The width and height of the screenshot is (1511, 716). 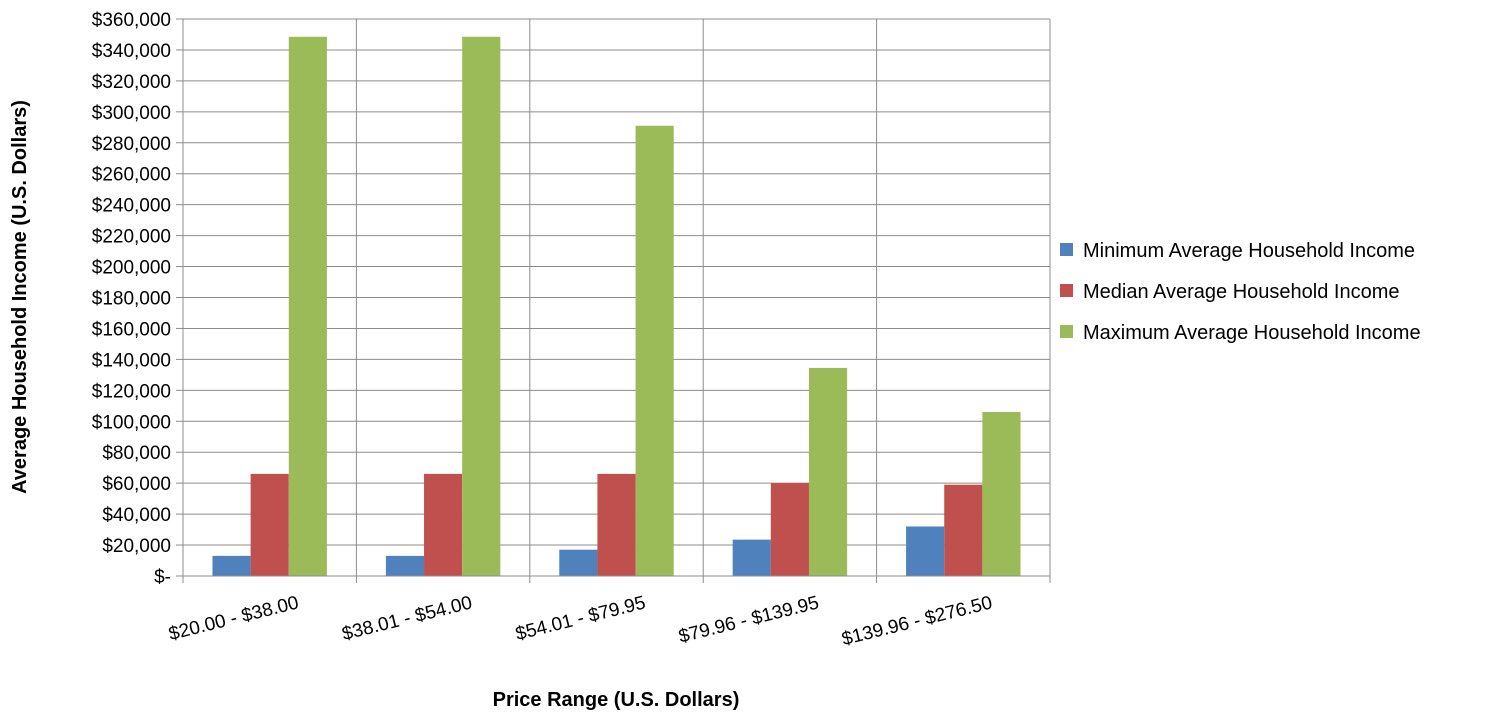 What do you see at coordinates (749, 619) in the screenshot?
I see `x-tick-label: $79.96 - $139.95` at bounding box center [749, 619].